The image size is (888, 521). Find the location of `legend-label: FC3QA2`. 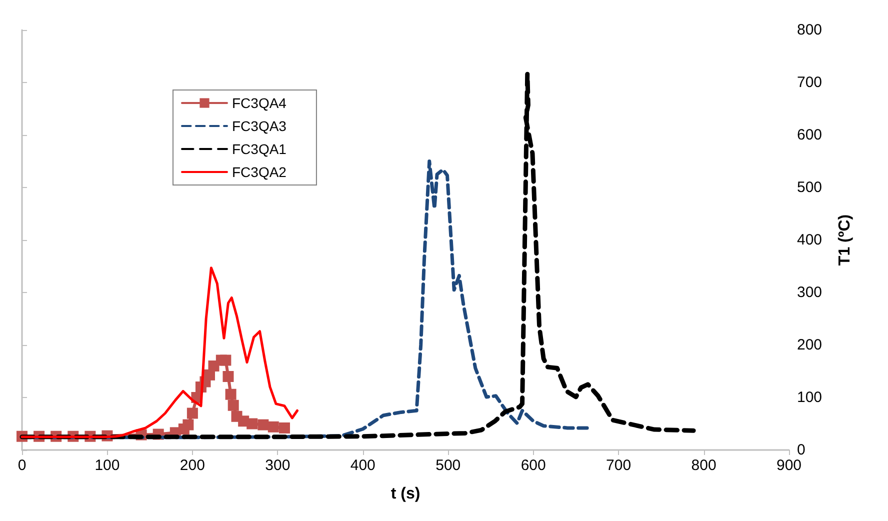

legend-label: FC3QA2 is located at coordinates (259, 172).